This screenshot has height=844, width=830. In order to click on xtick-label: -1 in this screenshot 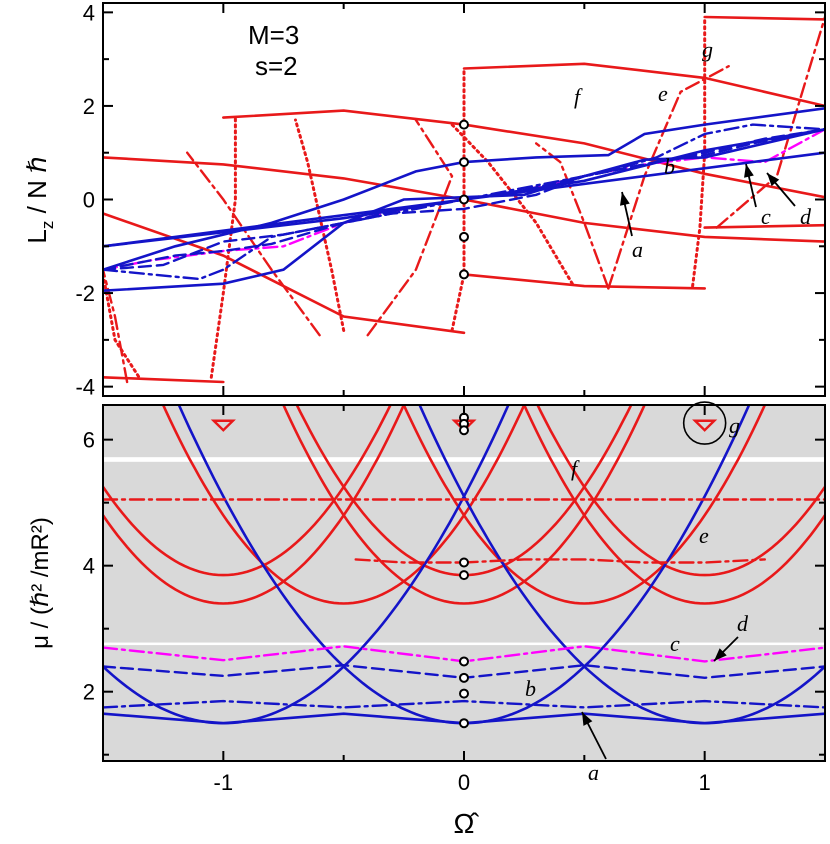, I will do `click(224, 782)`.